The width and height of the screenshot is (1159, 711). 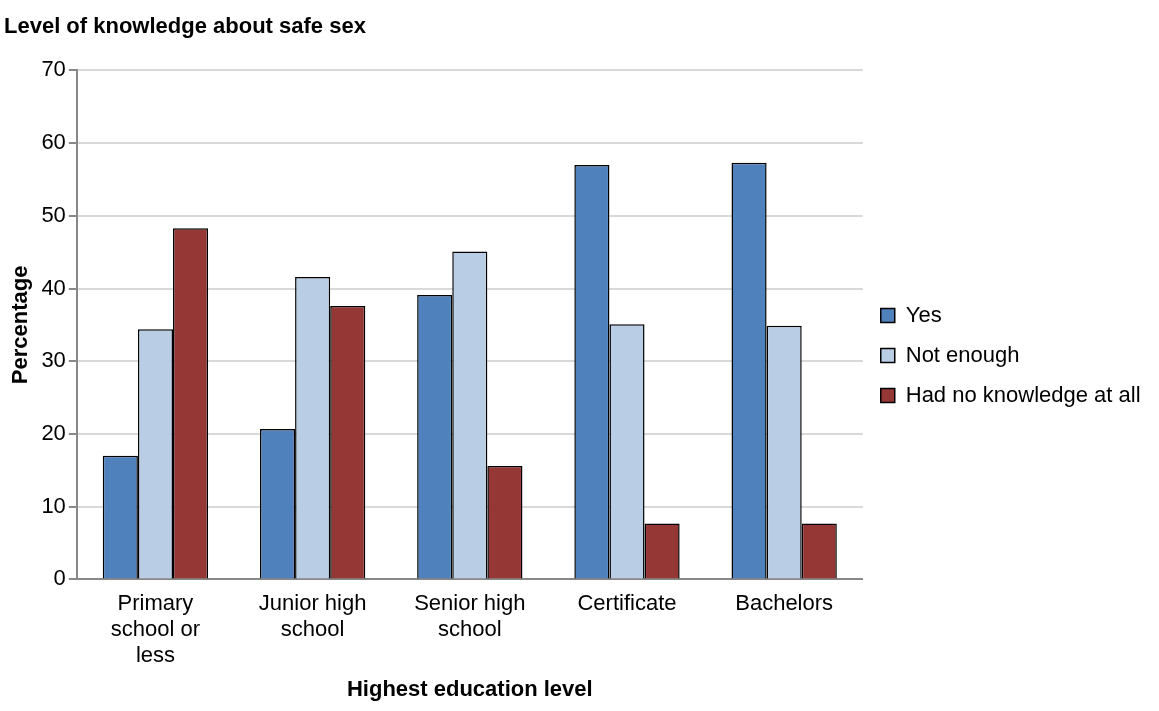 I want to click on legend-label: Had no knowledge at all, so click(x=1023, y=394).